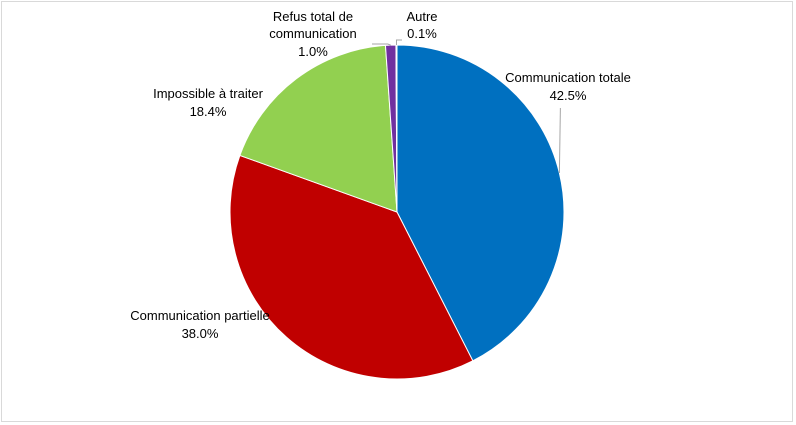  Describe the element at coordinates (466, 106) in the screenshot. I see `leader-lines` at that location.